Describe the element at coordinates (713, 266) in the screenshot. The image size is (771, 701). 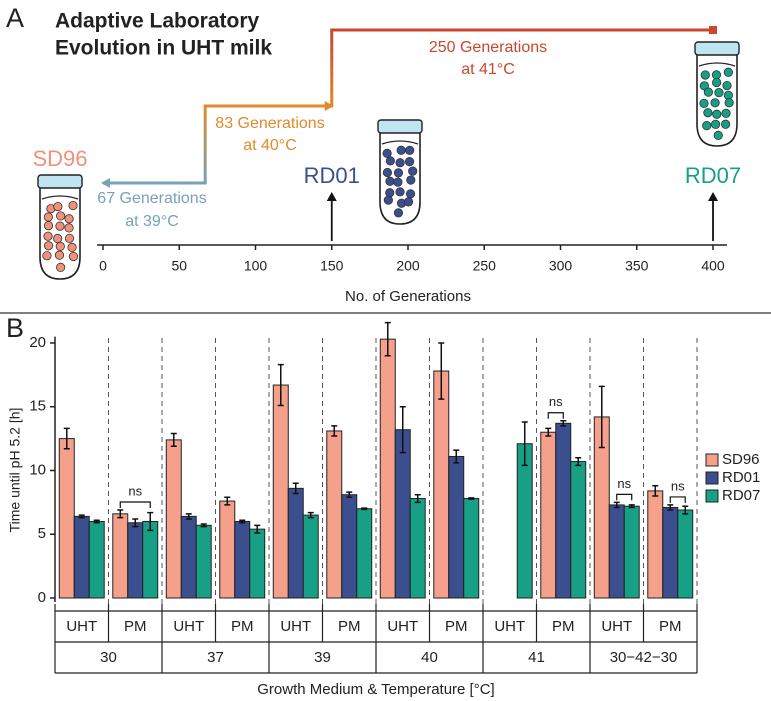
I see `x-tick-label: 400` at that location.